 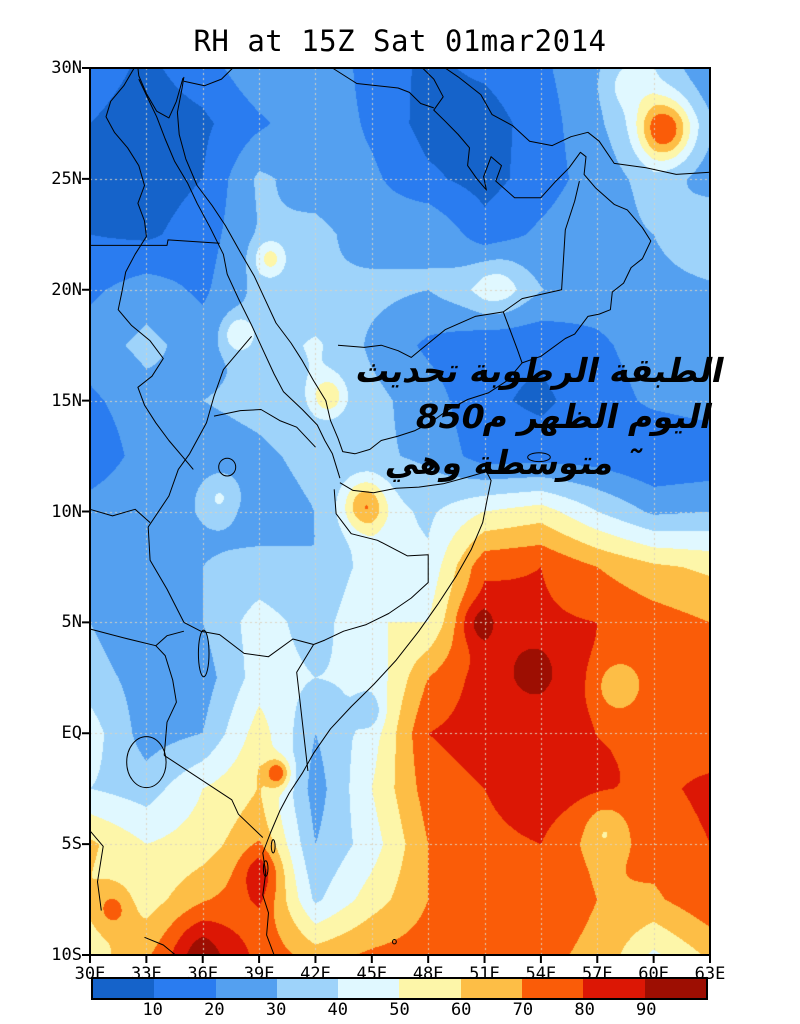 I want to click on lat-label-20N: 20N, so click(x=66, y=289).